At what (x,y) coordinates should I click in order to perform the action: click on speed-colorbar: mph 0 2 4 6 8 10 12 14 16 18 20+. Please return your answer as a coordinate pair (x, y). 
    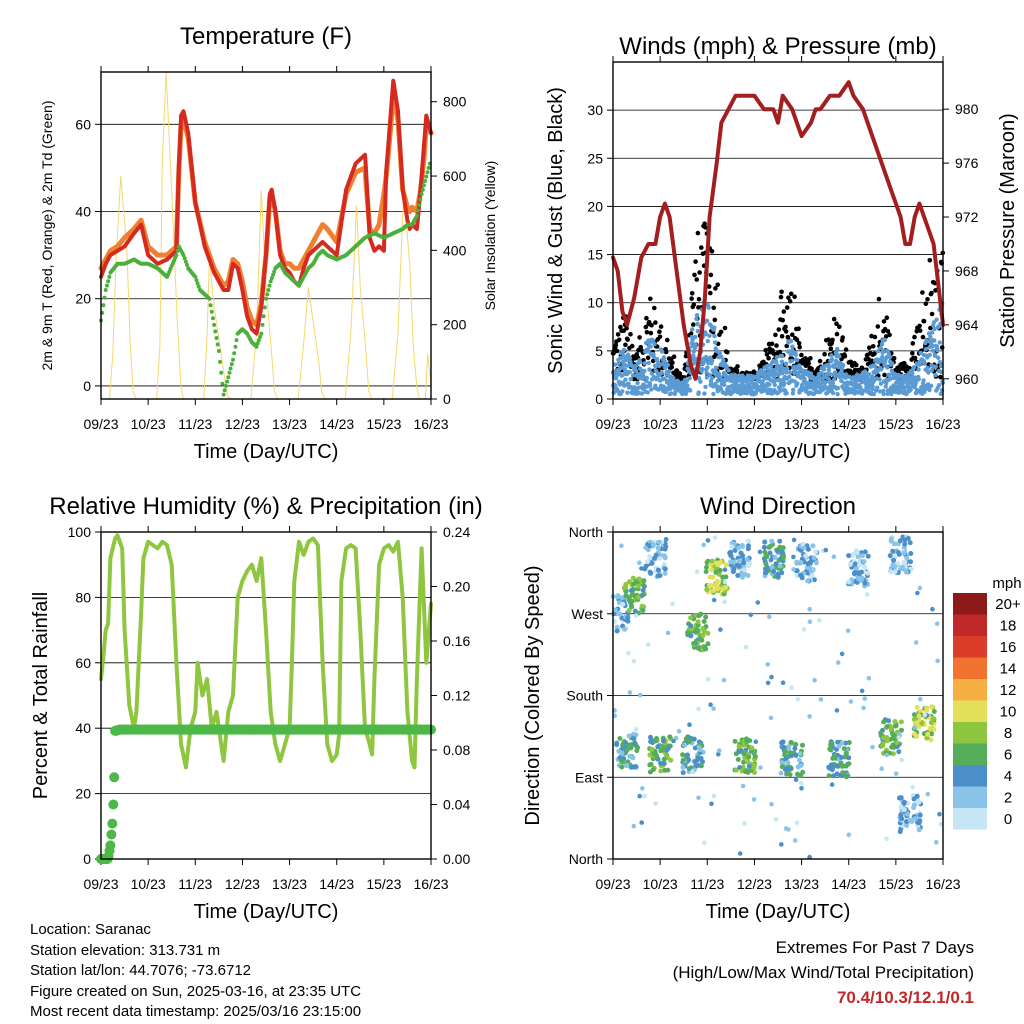
    Looking at the image, I should click on (987, 702).